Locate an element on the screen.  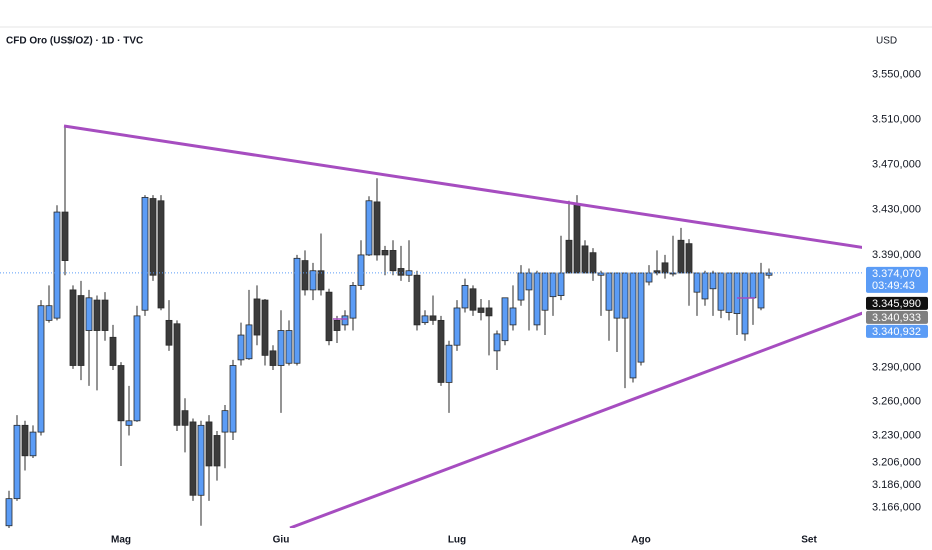
price-label: 3.345,990 is located at coordinates (896, 304).